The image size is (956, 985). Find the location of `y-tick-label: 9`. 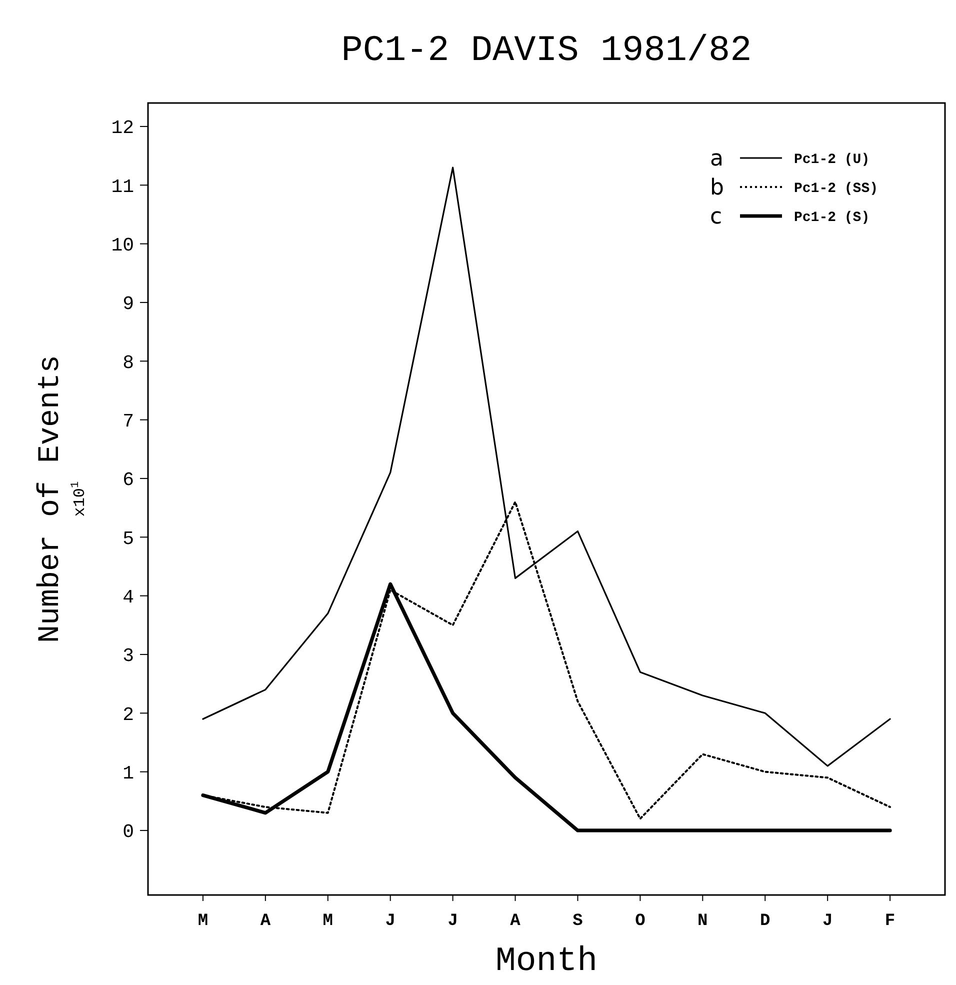

y-tick-label: 9 is located at coordinates (128, 304).